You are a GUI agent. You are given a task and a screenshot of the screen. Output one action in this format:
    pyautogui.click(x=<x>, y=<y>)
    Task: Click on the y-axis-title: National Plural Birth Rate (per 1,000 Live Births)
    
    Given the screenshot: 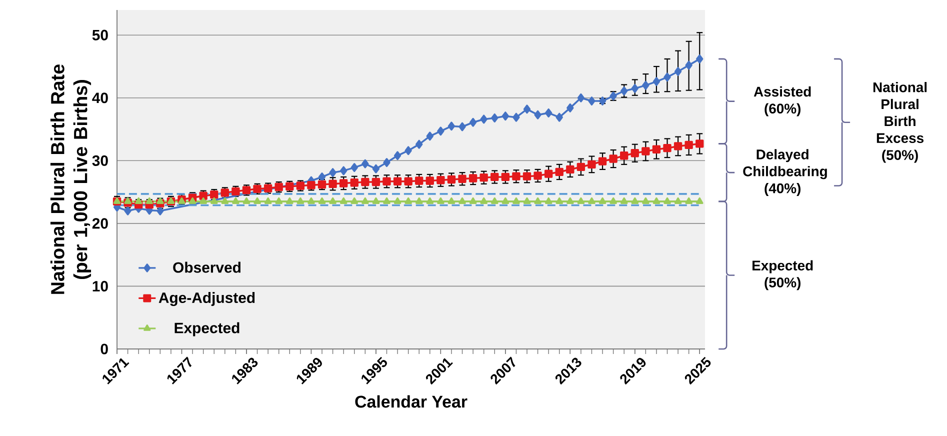 What is the action you would take?
    pyautogui.click(x=71, y=179)
    